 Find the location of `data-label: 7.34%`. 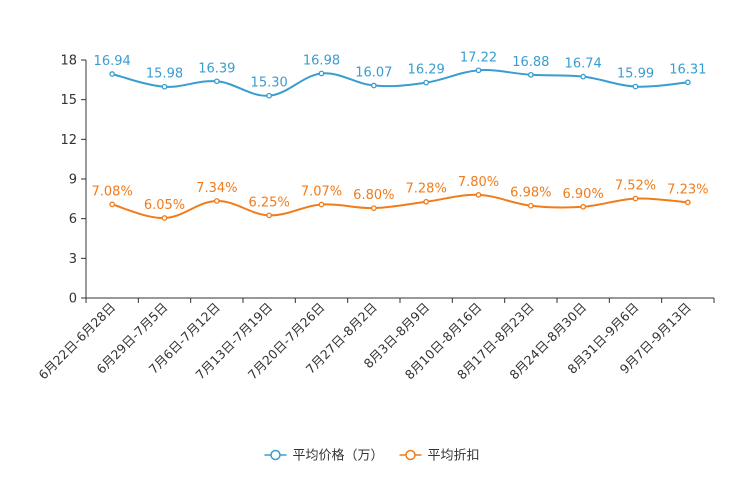

data-label: 7.34% is located at coordinates (216, 188).